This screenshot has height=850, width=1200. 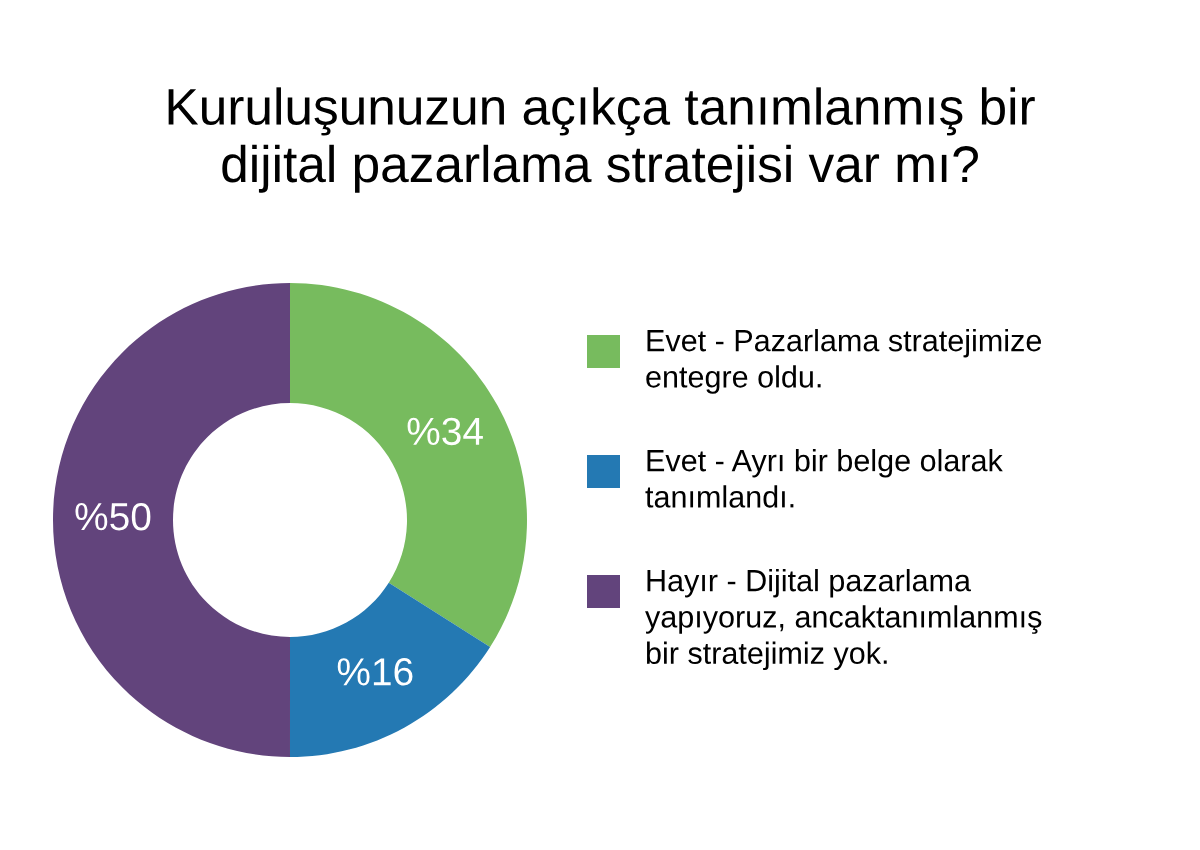 I want to click on data-label: %16, so click(x=375, y=672).